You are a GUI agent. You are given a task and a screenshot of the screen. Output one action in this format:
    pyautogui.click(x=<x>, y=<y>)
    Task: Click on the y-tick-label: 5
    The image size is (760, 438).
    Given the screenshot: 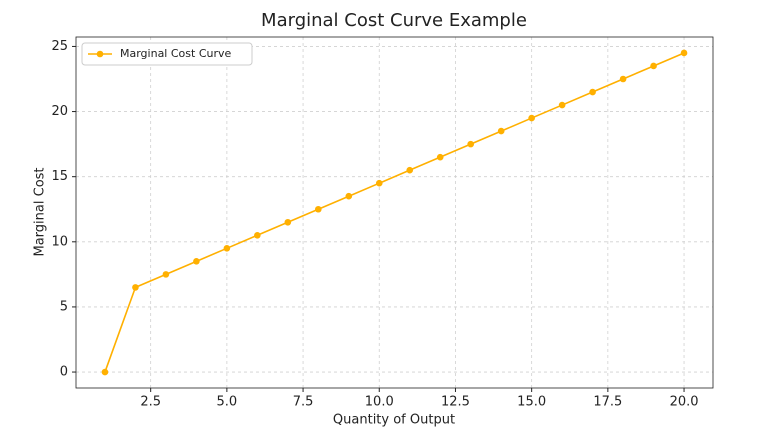 What is the action you would take?
    pyautogui.click(x=64, y=306)
    